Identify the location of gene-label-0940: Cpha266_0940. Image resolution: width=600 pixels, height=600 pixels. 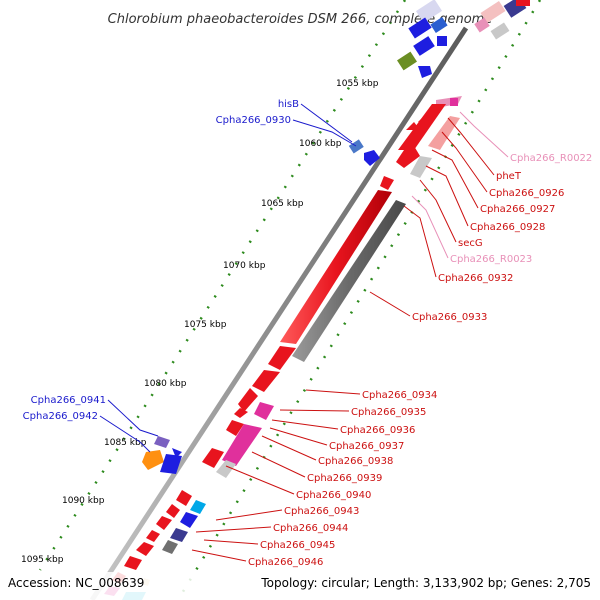
(333, 495).